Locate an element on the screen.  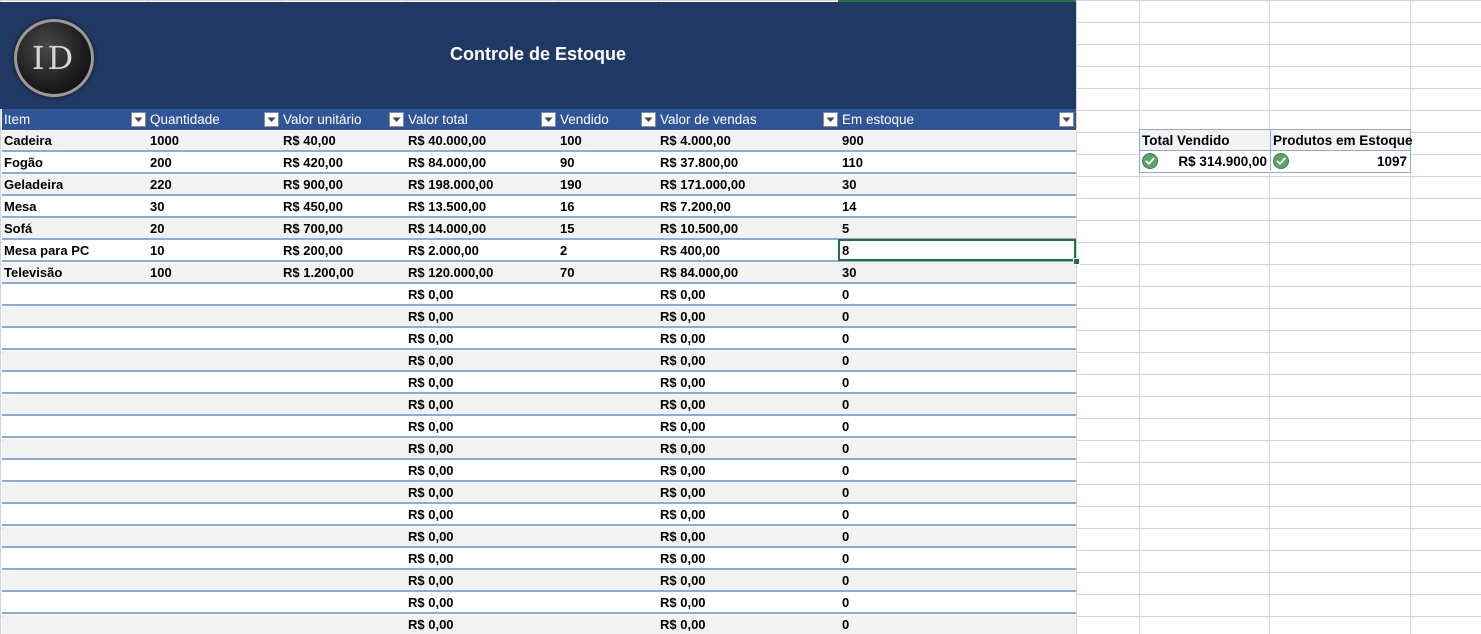
table-cell: 220 is located at coordinates (161, 184).